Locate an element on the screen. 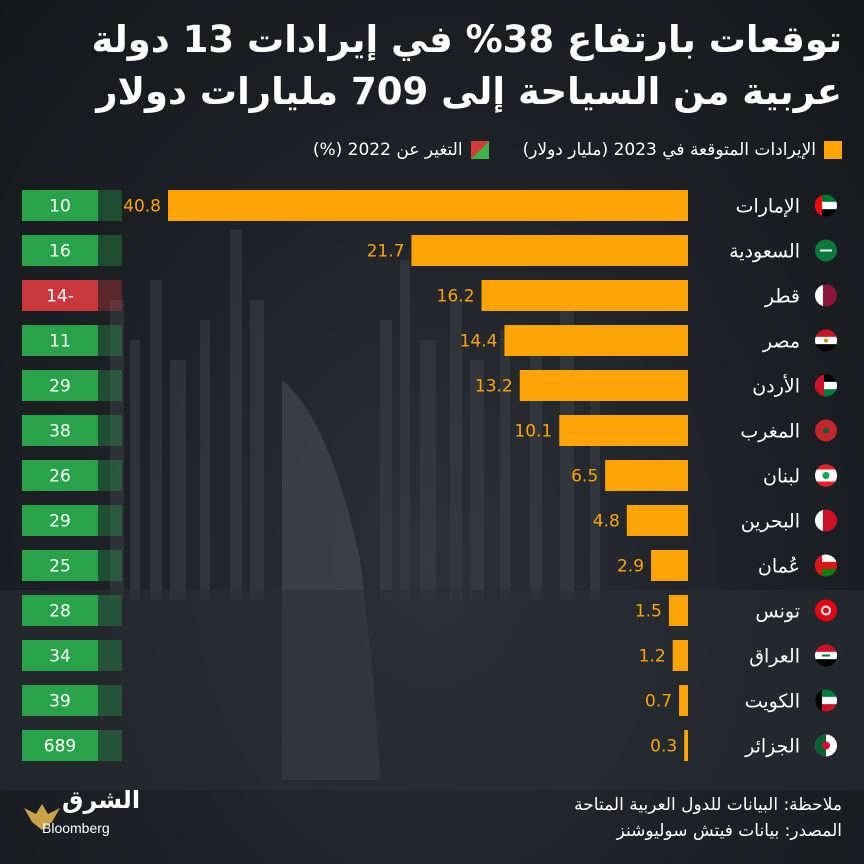  change-label-12: 39 is located at coordinates (60, 702).